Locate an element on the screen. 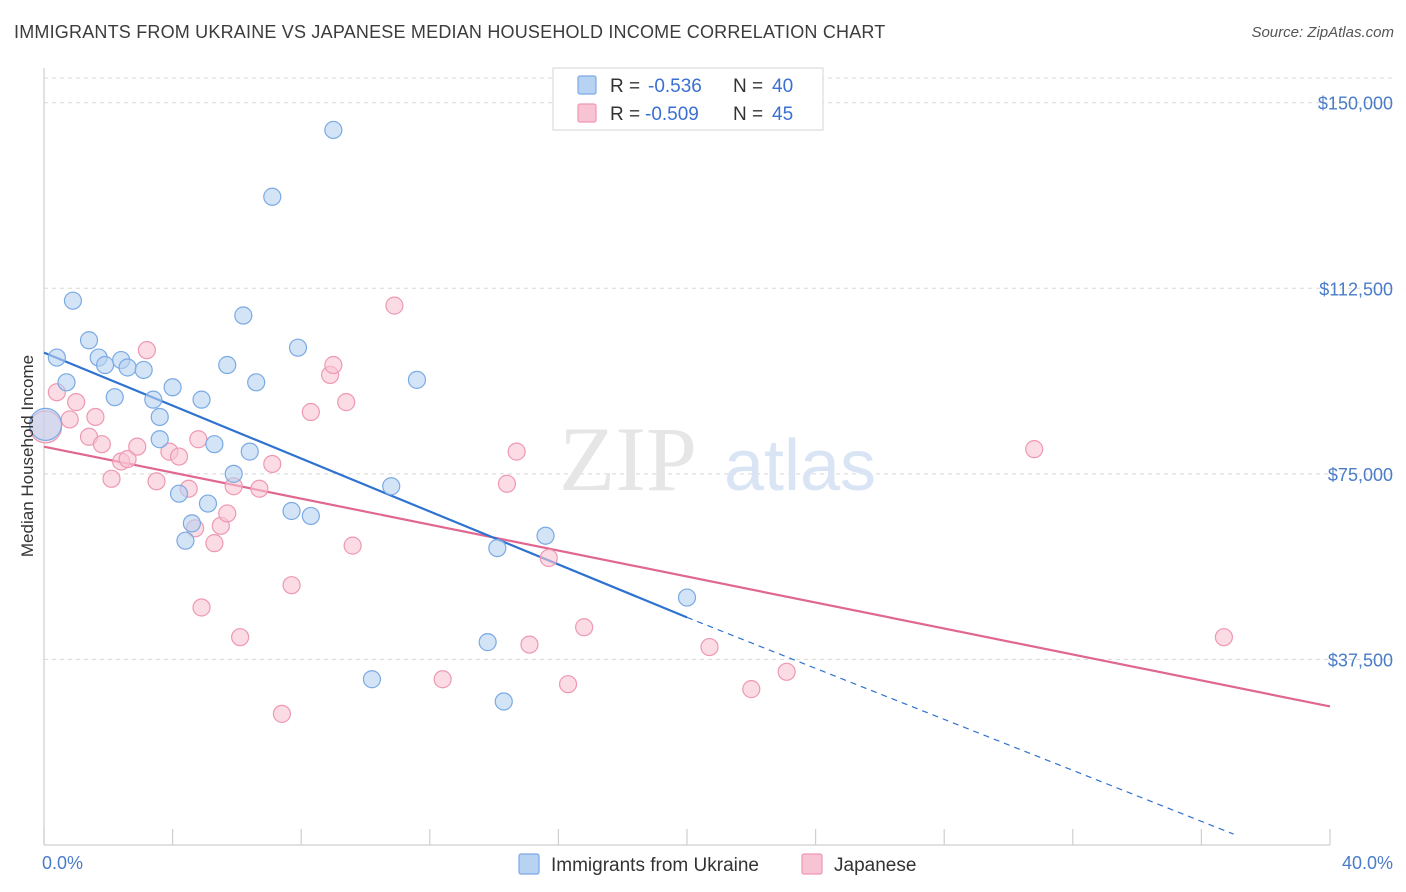 This screenshot has width=1406, height=892. bottom-legend-swatch-japanese is located at coordinates (812, 864).